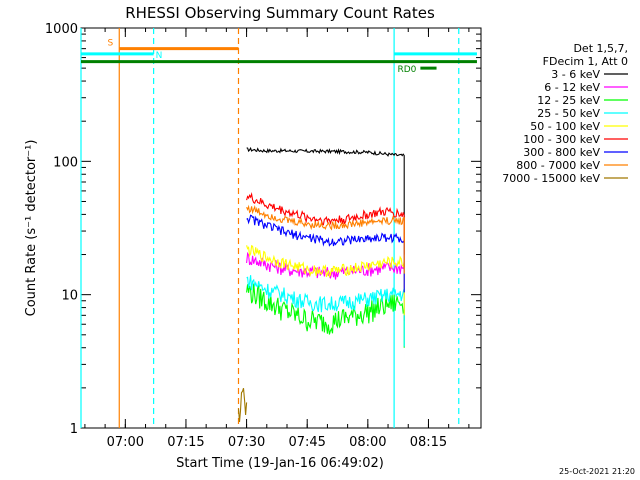 This screenshot has width=640, height=480. I want to click on chart-title: RHESSI Observing Summary Count Rates, so click(280, 13).